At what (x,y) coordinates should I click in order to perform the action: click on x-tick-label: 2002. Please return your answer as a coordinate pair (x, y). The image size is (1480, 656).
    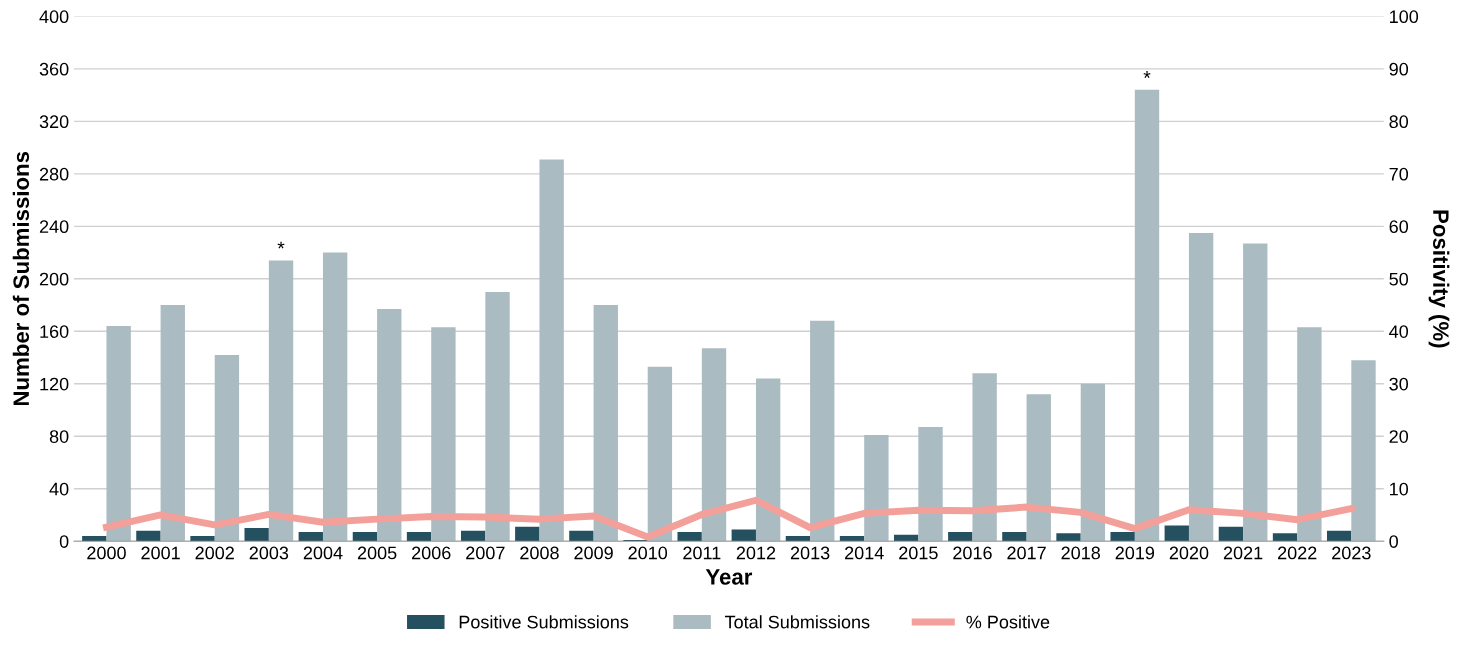
    Looking at the image, I should click on (214, 553).